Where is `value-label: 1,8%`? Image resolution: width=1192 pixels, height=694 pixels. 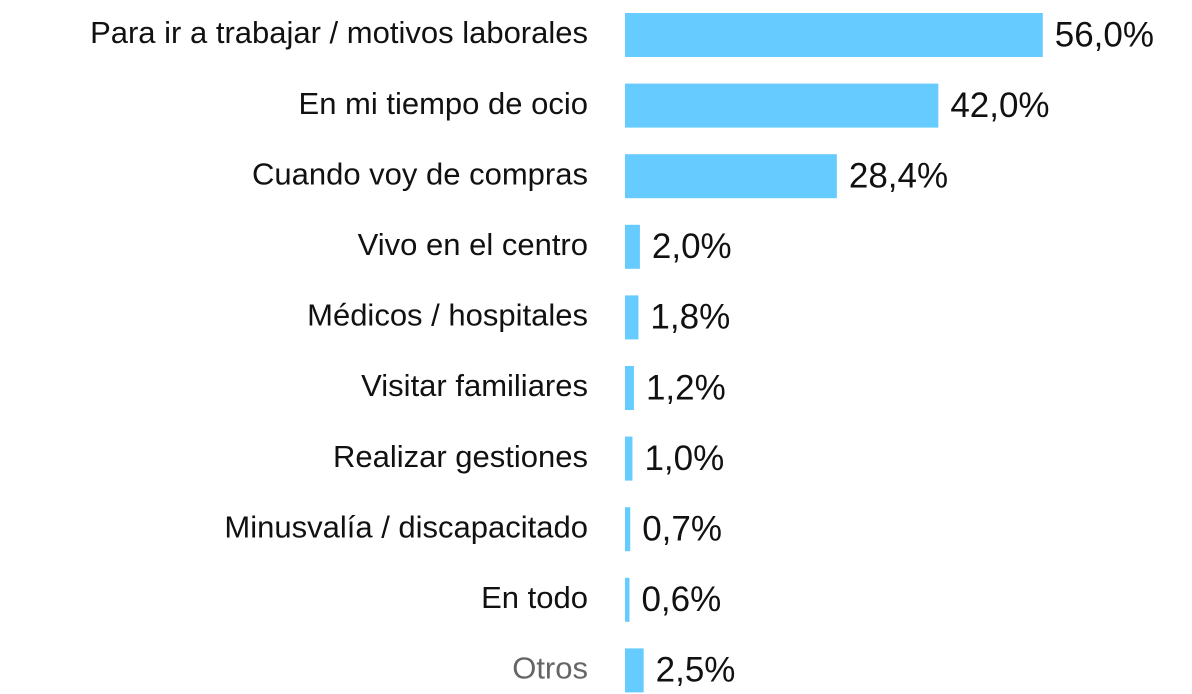 value-label: 1,8% is located at coordinates (690, 317).